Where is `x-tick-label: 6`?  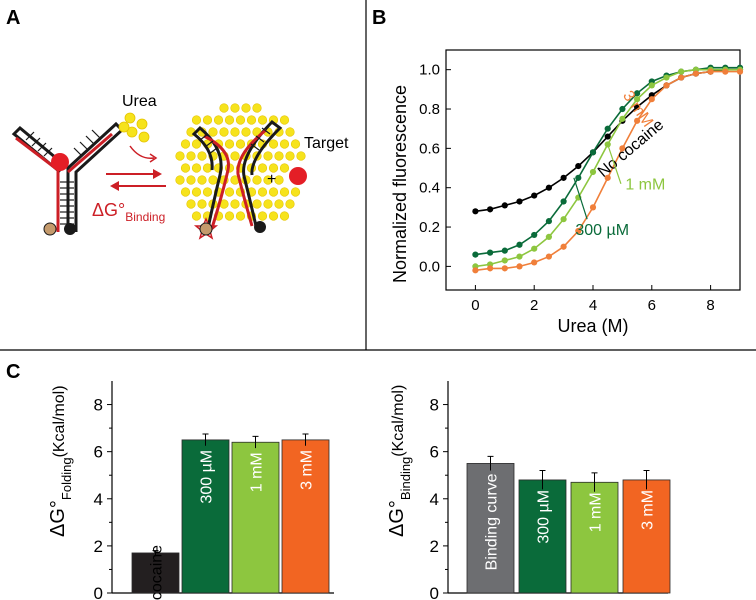 x-tick-label: 6 is located at coordinates (652, 305).